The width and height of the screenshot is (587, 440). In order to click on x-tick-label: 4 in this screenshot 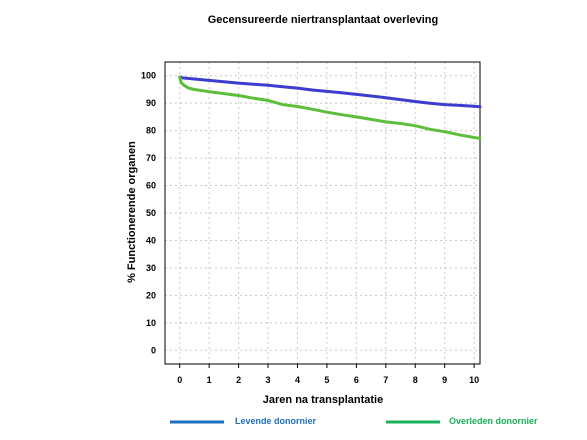, I will do `click(297, 380)`.